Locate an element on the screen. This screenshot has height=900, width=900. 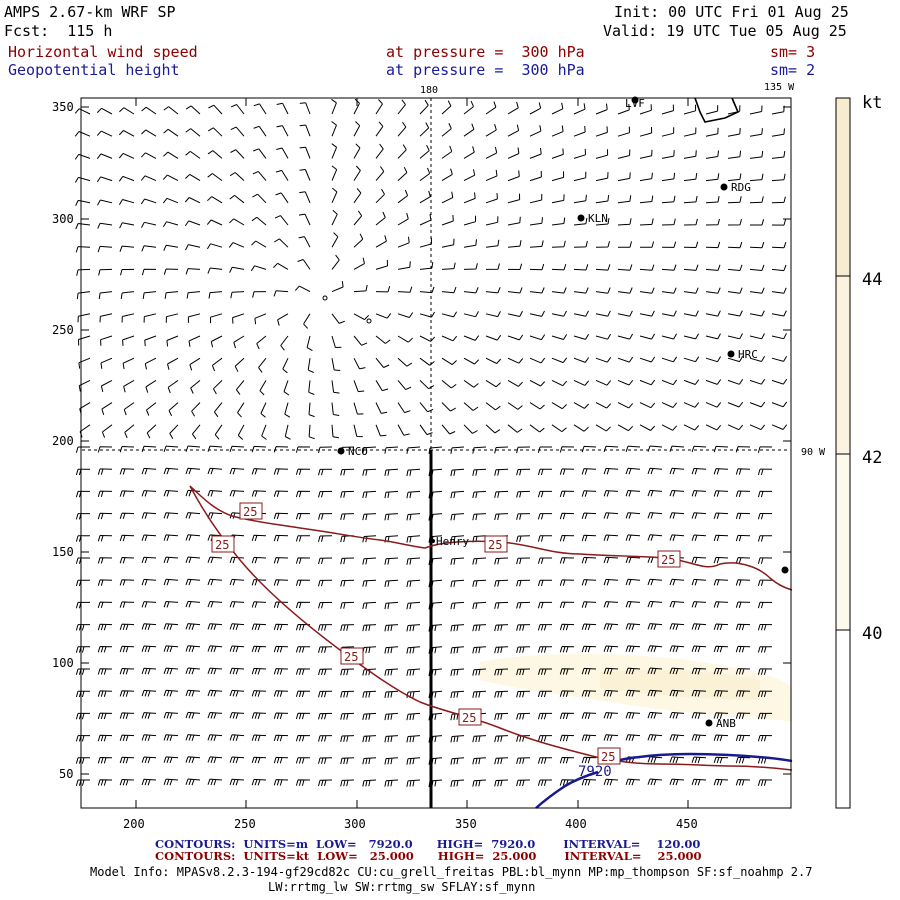
station-label: Henry is located at coordinates (452, 541).